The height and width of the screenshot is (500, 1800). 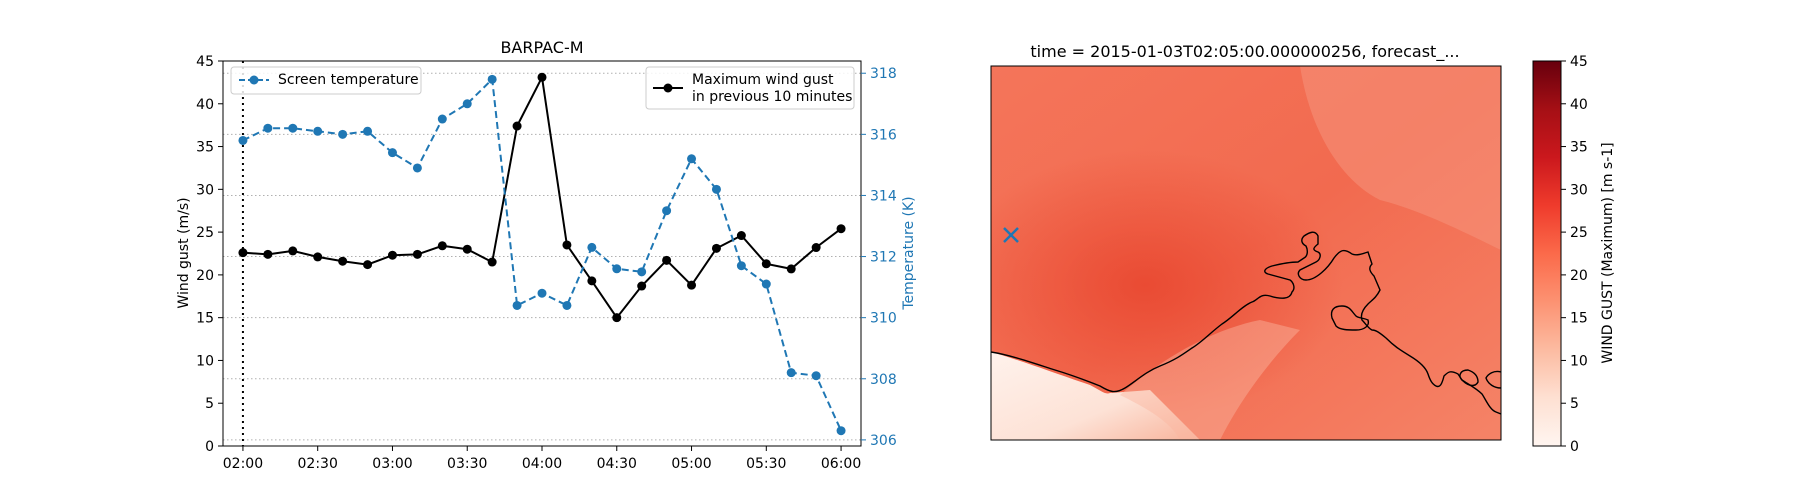 What do you see at coordinates (541, 47) in the screenshot?
I see `chart-title: BARPAC-M` at bounding box center [541, 47].